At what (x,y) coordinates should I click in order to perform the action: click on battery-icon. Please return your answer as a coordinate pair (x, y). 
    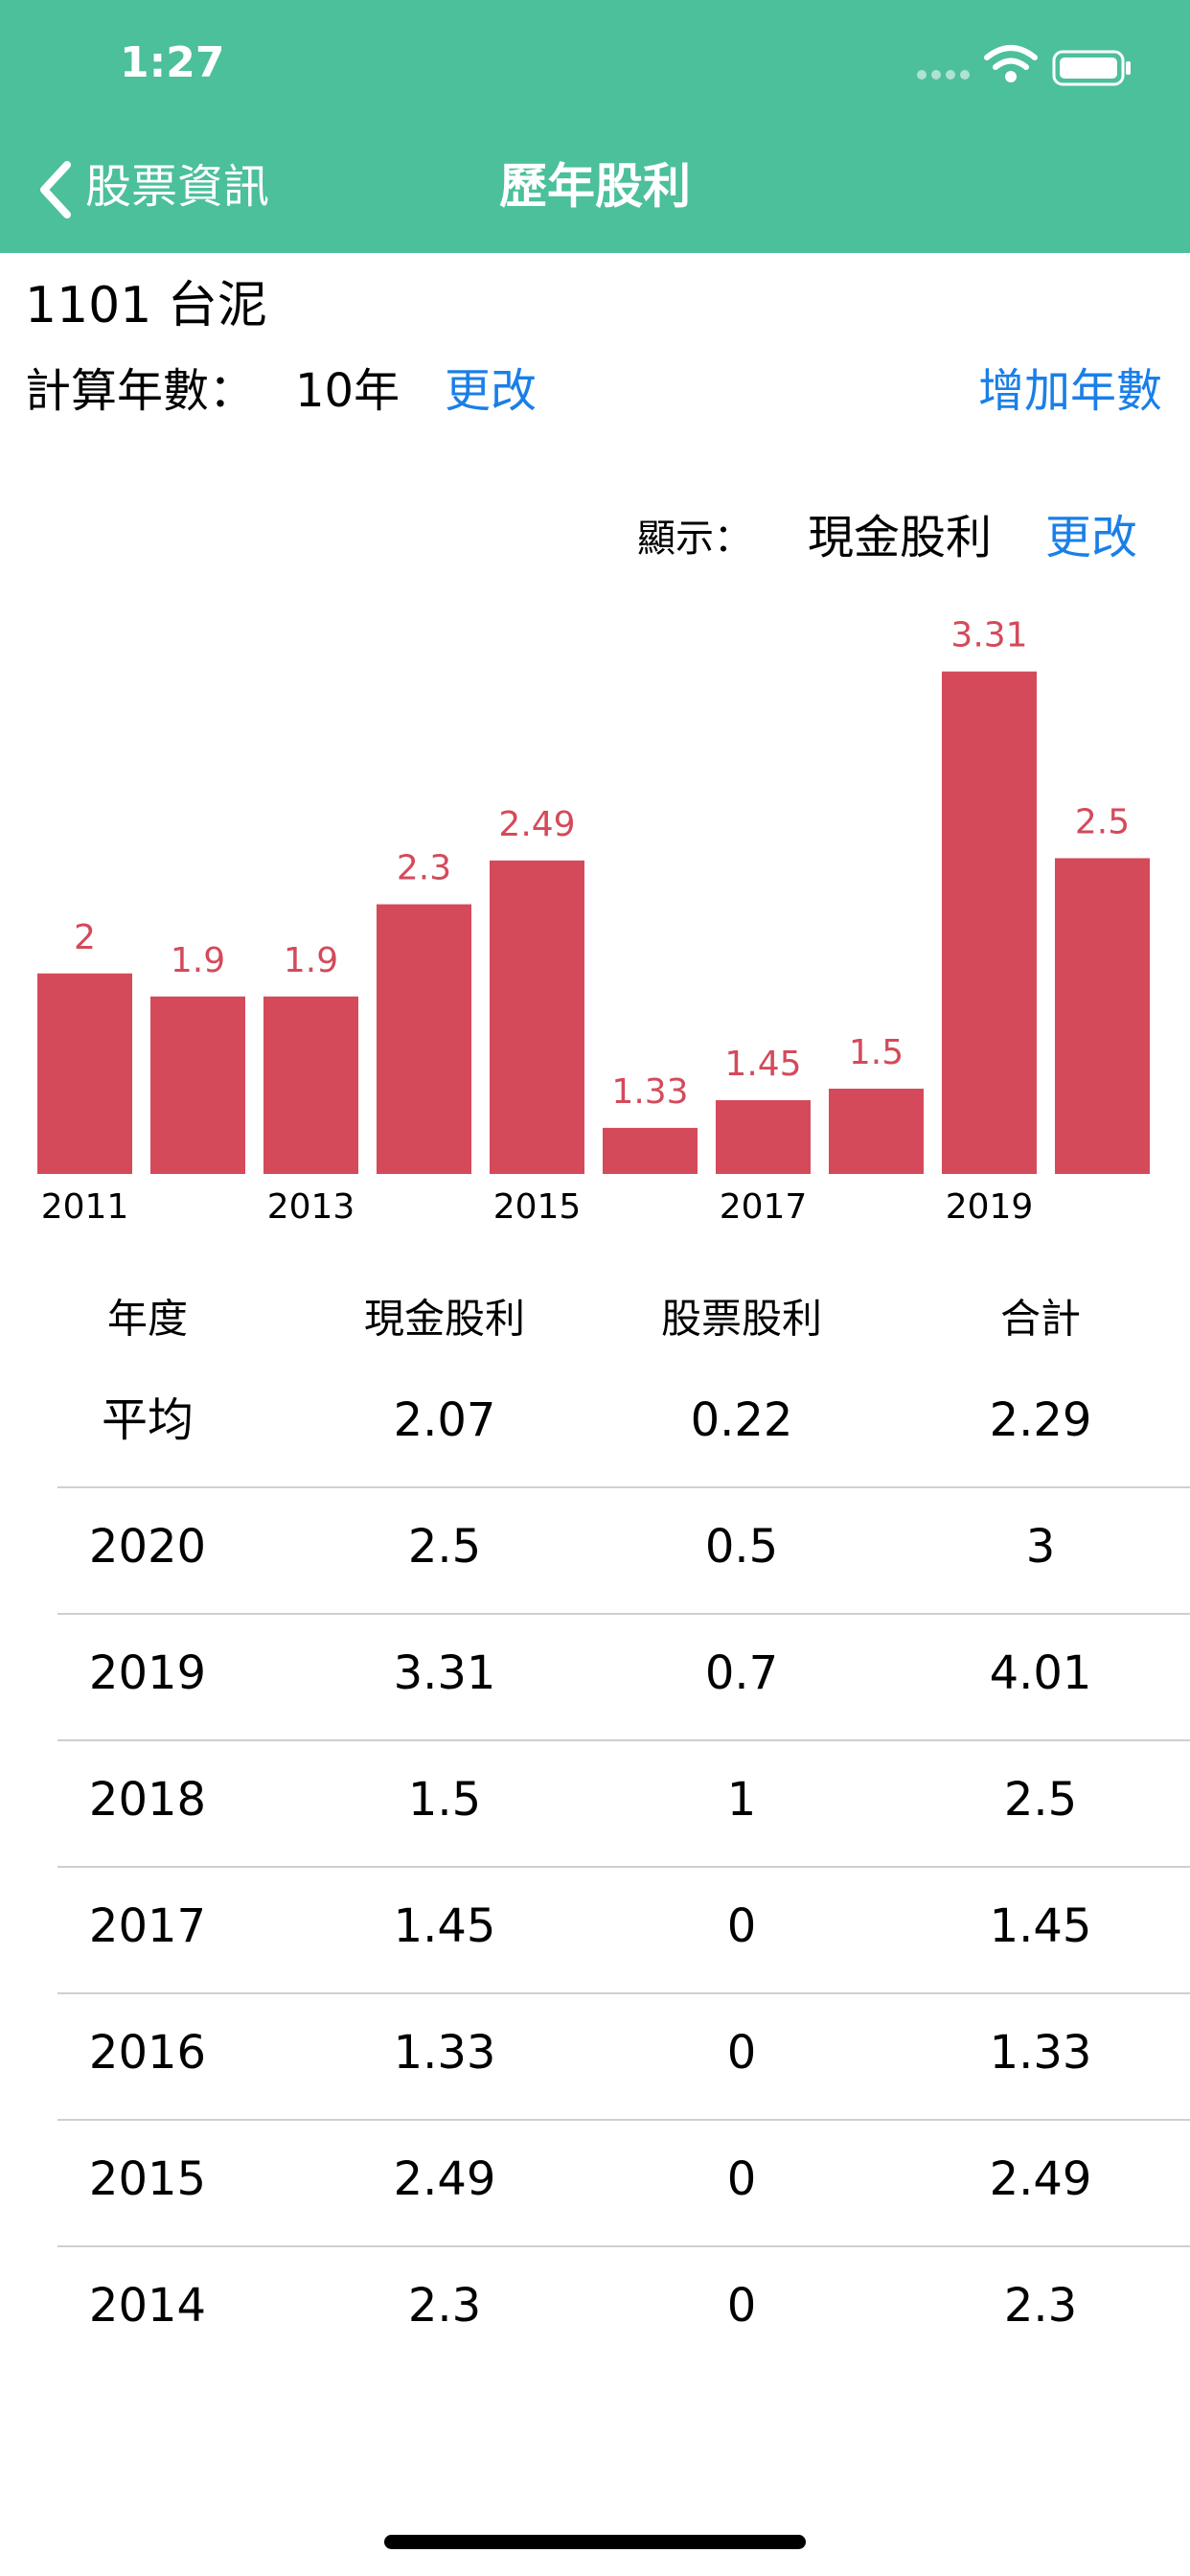
    Looking at the image, I should click on (1092, 68).